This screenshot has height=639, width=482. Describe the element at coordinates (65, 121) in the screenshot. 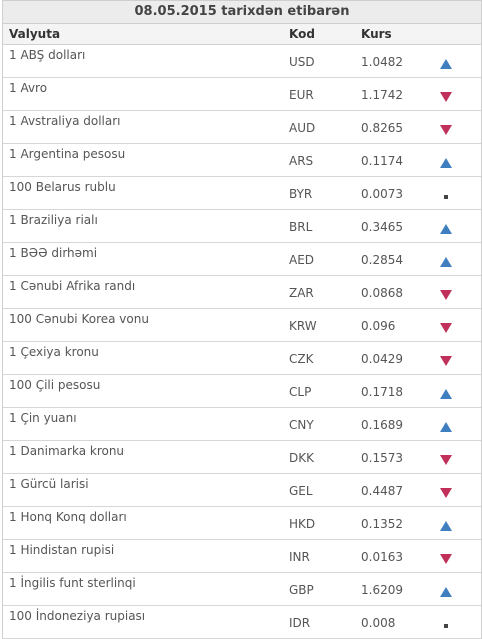

I see `currency-name: 1 Avstraliya dolları` at that location.